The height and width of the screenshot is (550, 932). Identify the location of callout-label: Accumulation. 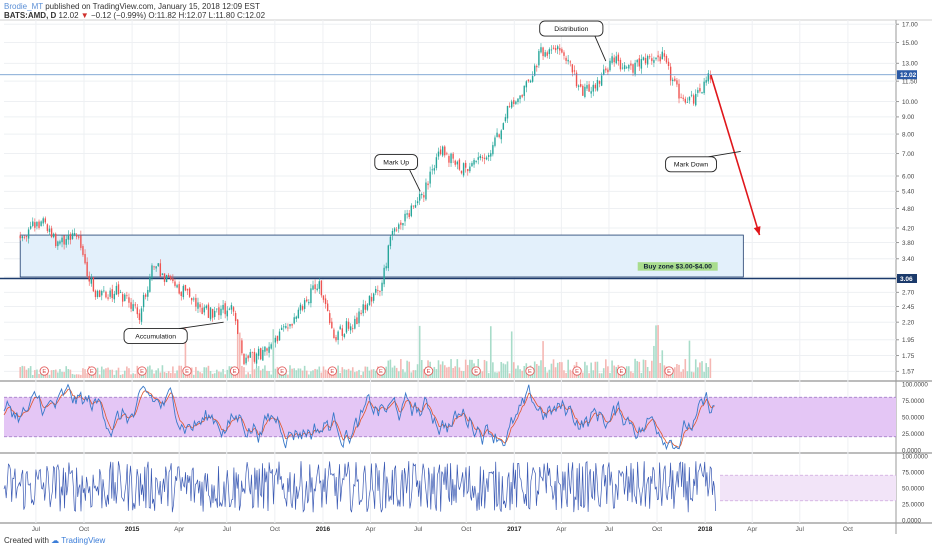
(155, 336).